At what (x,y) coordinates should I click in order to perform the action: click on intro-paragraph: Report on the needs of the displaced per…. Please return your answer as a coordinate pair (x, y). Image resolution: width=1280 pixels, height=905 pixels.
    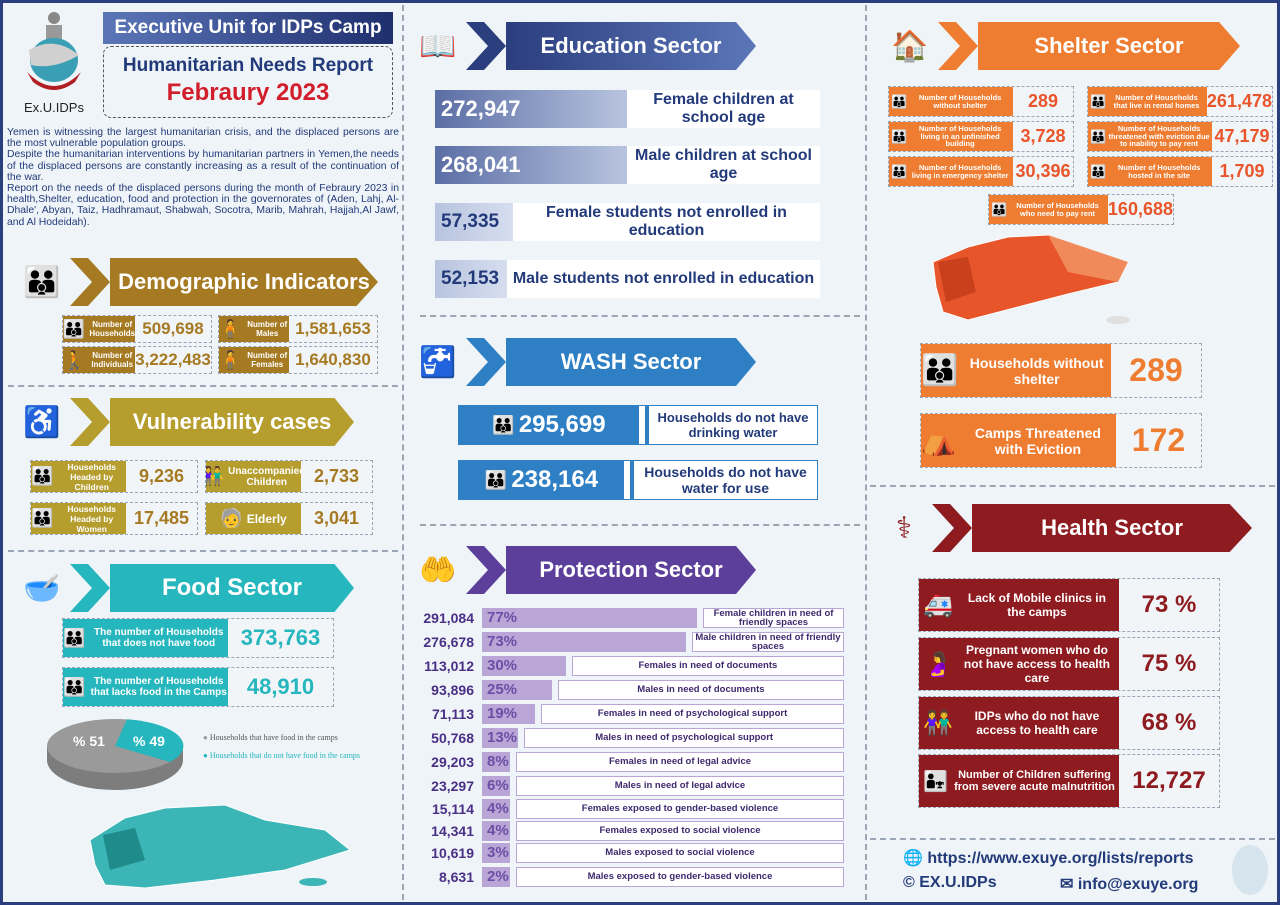
    Looking at the image, I should click on (203, 205).